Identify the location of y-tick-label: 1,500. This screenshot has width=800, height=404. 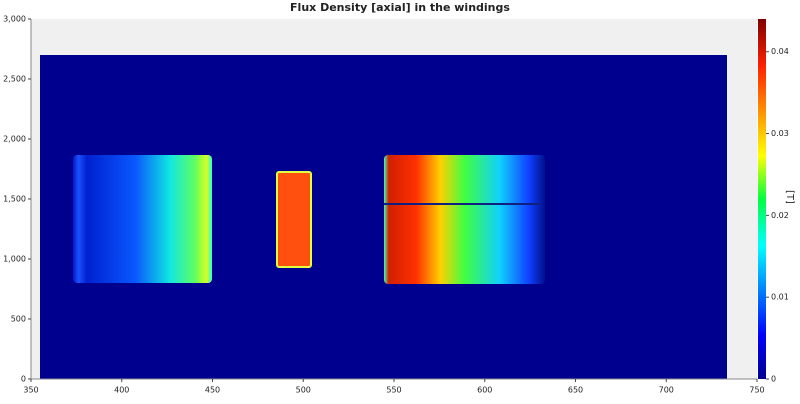
(14, 199).